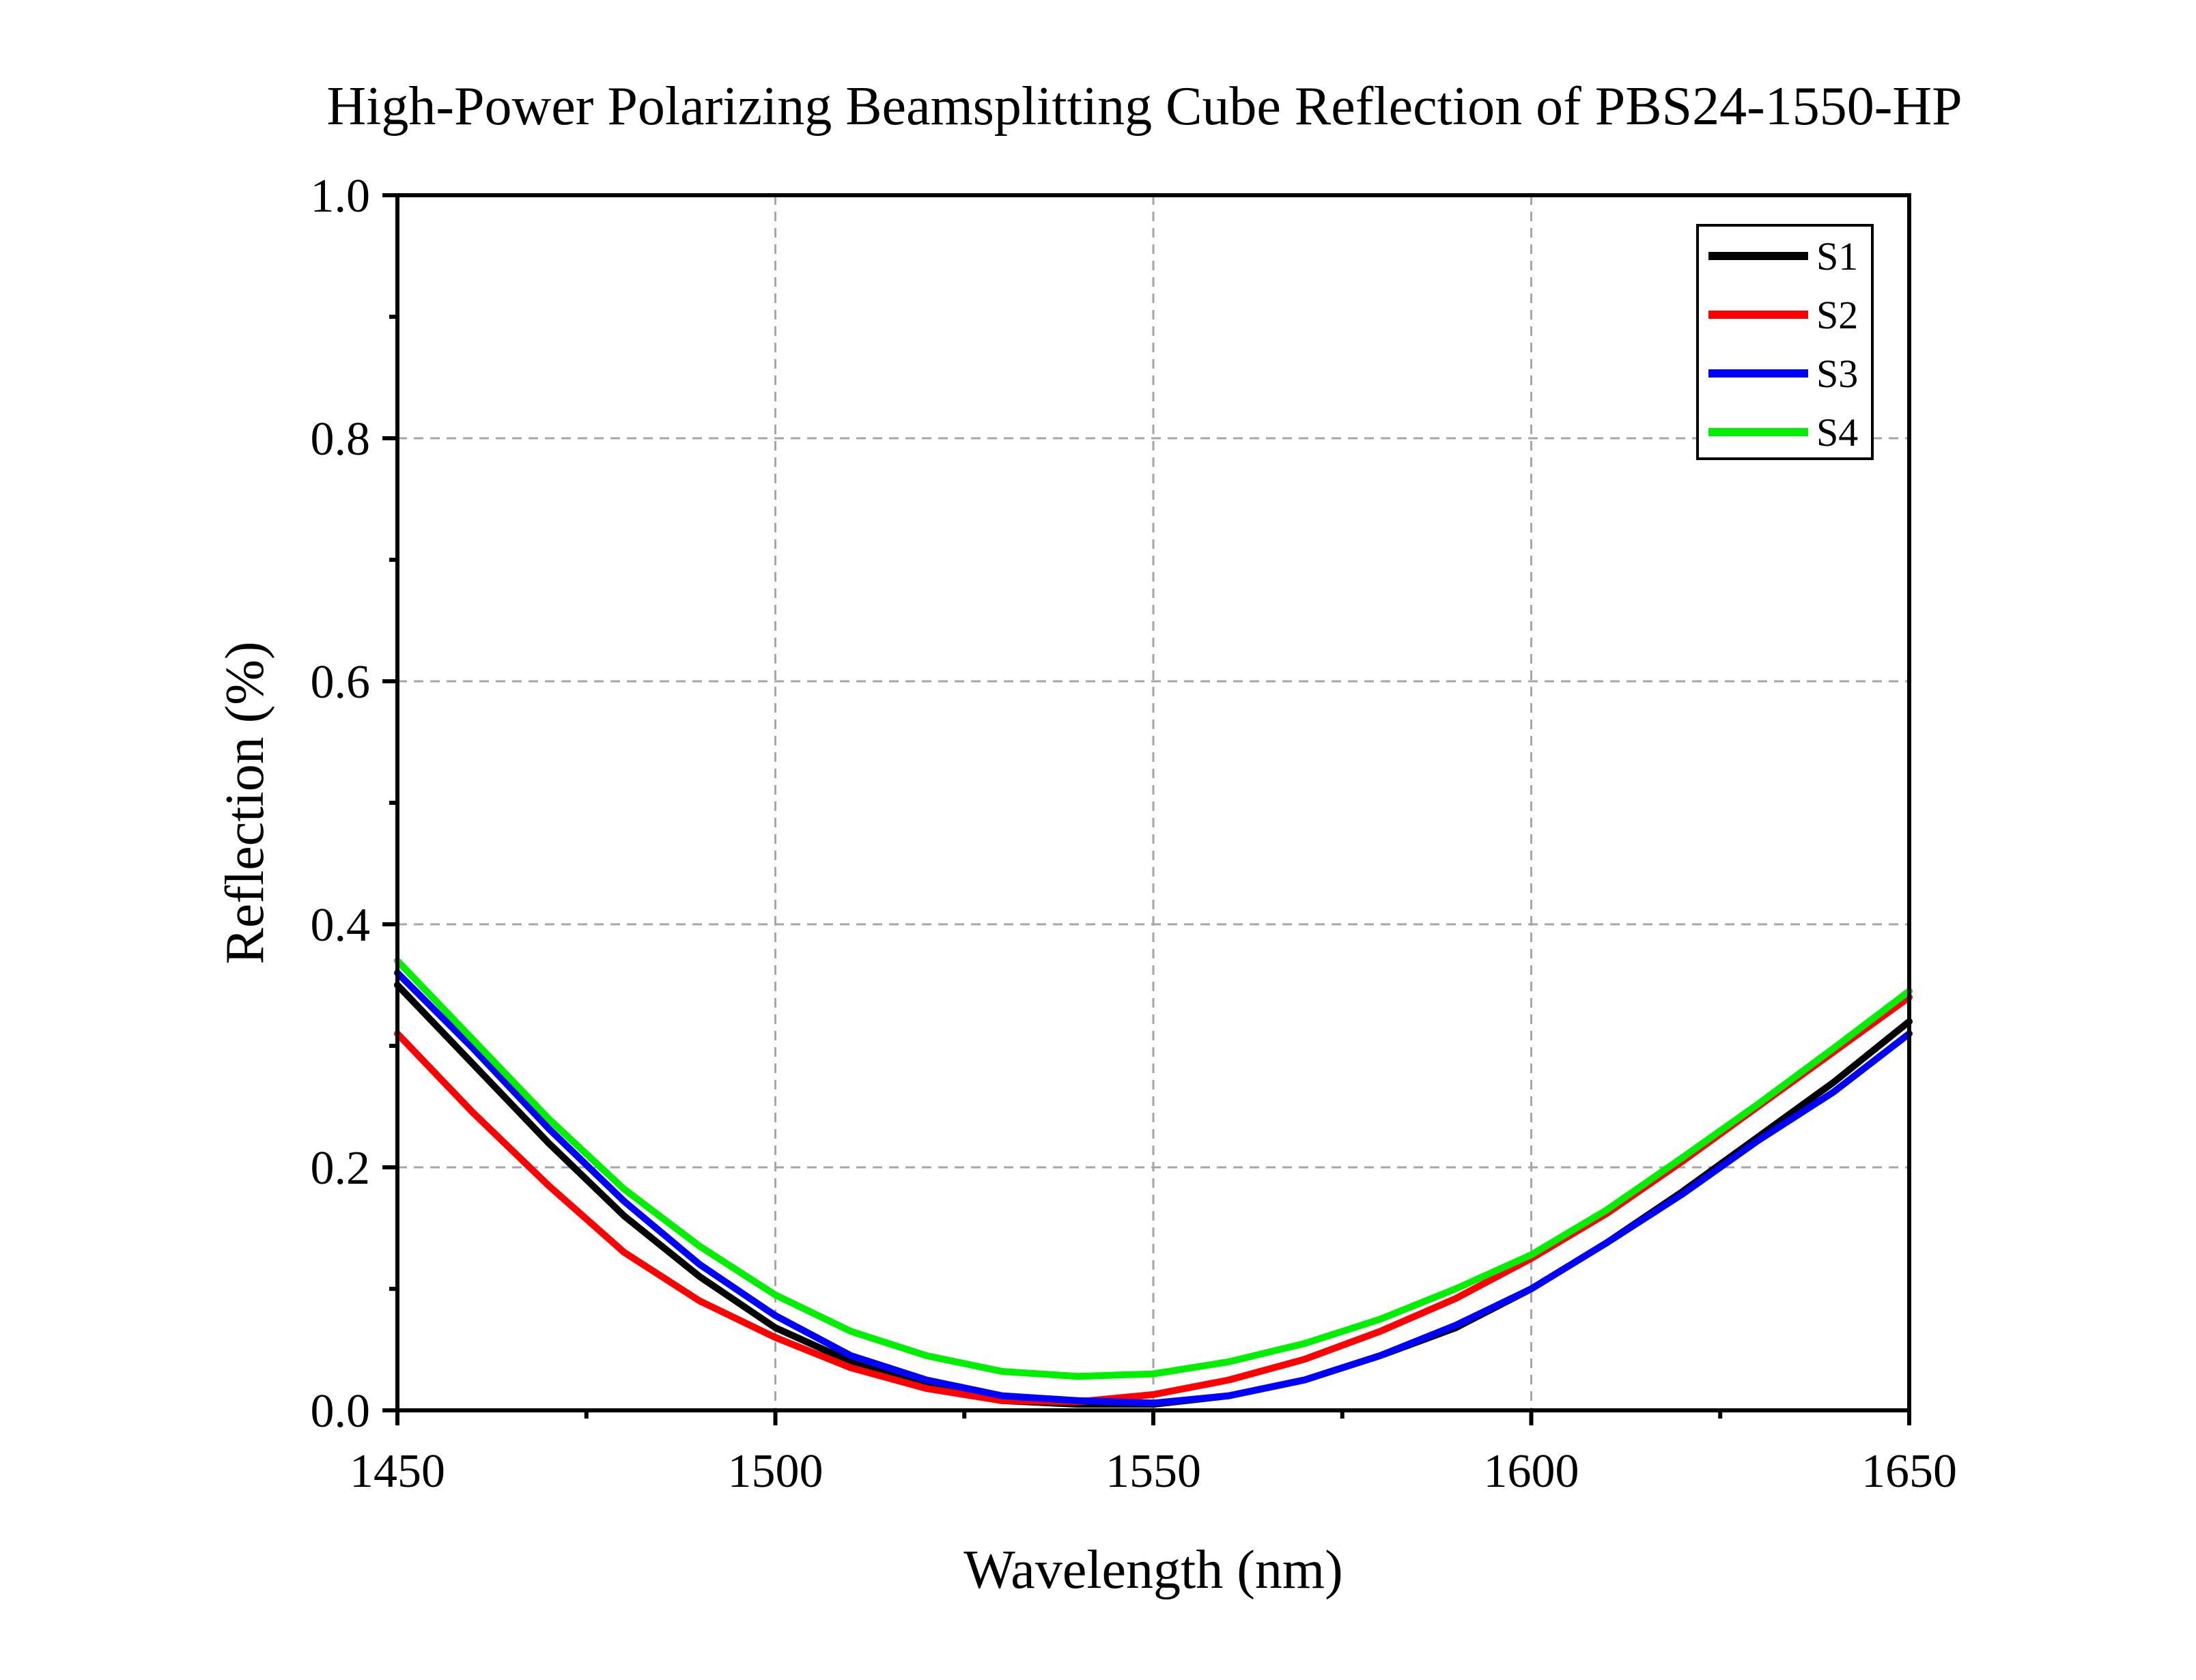 The height and width of the screenshot is (1680, 2196). Describe the element at coordinates (1837, 315) in the screenshot. I see `legend-label-s2: S2` at that location.